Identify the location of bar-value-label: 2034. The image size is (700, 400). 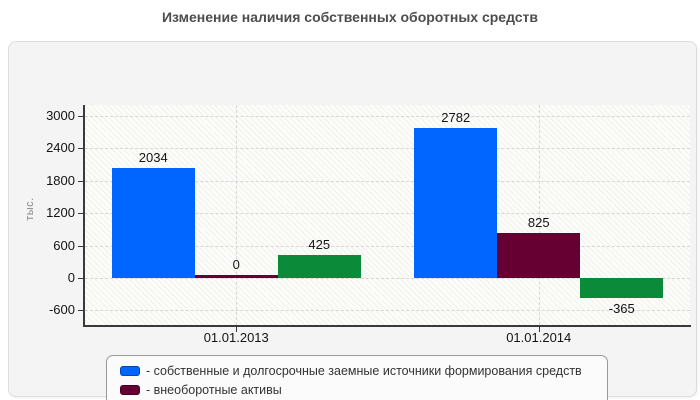
(153, 158).